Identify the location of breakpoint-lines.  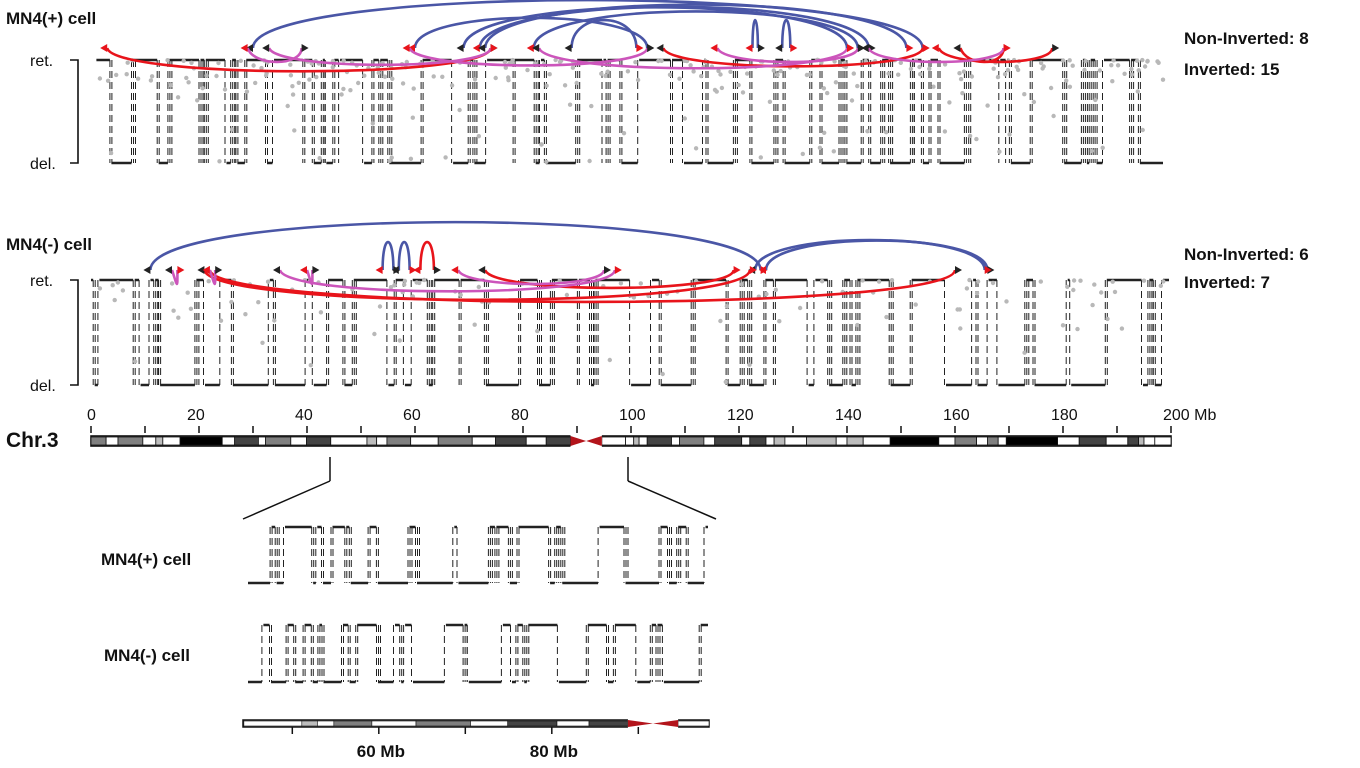
(487, 555).